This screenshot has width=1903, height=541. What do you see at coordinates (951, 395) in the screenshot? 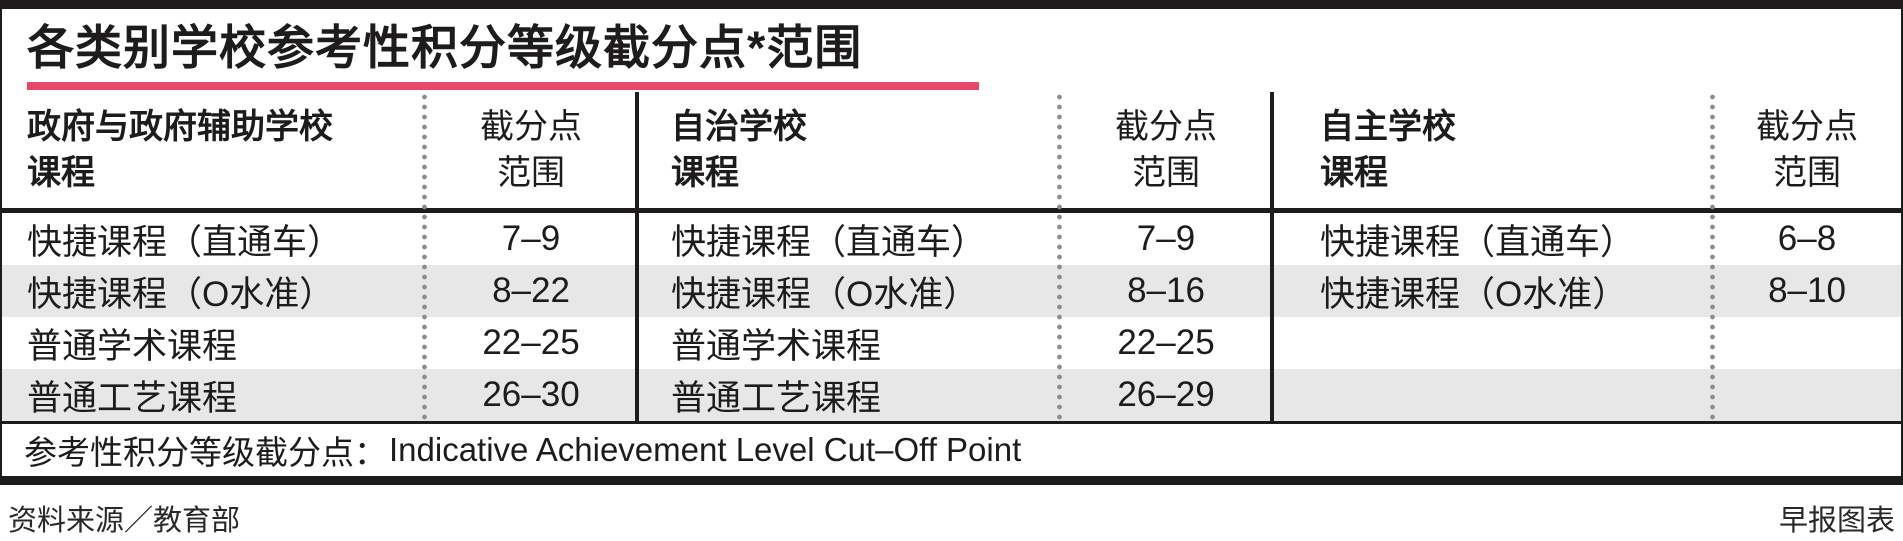
I see `table-row: 普通工艺课程 26–30 普通工艺课程 26–29` at bounding box center [951, 395].